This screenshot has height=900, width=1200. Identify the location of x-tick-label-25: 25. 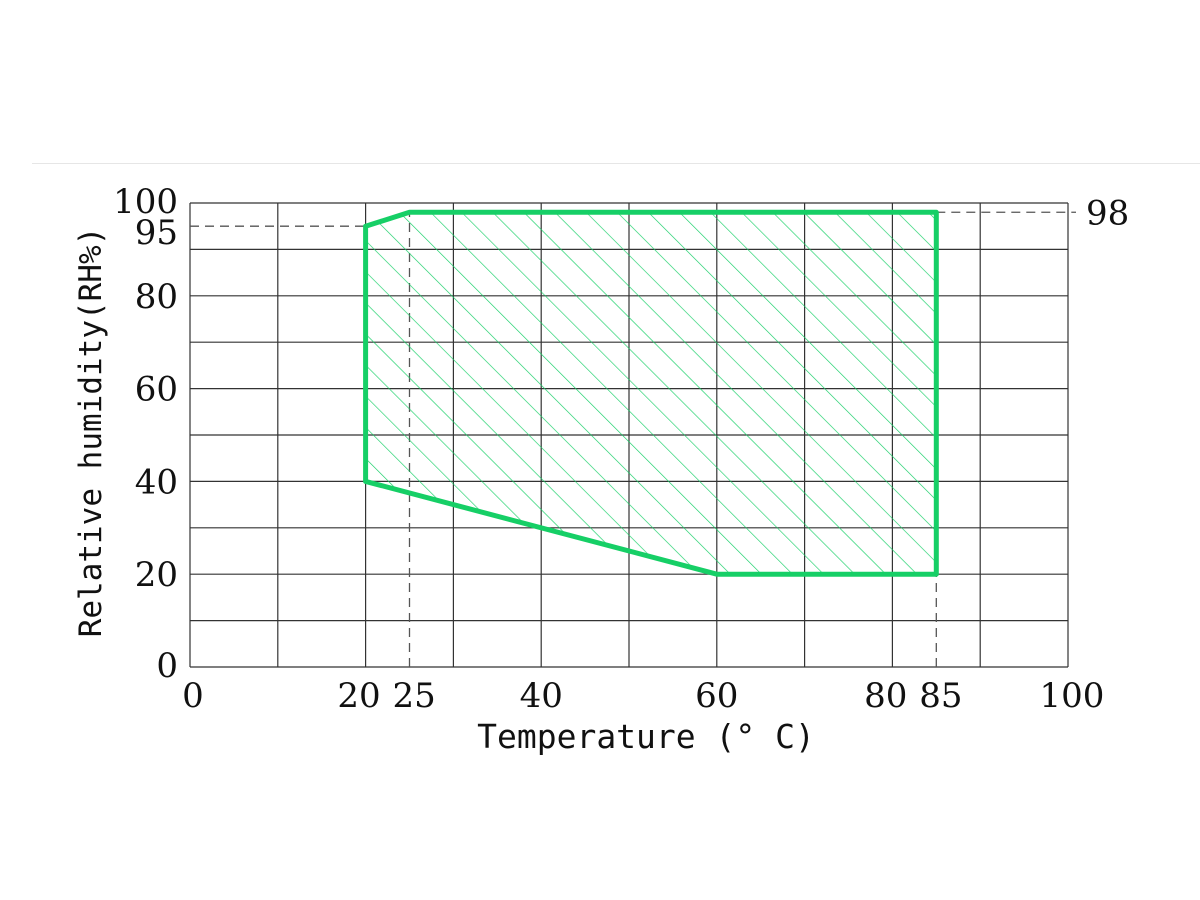
(414, 696).